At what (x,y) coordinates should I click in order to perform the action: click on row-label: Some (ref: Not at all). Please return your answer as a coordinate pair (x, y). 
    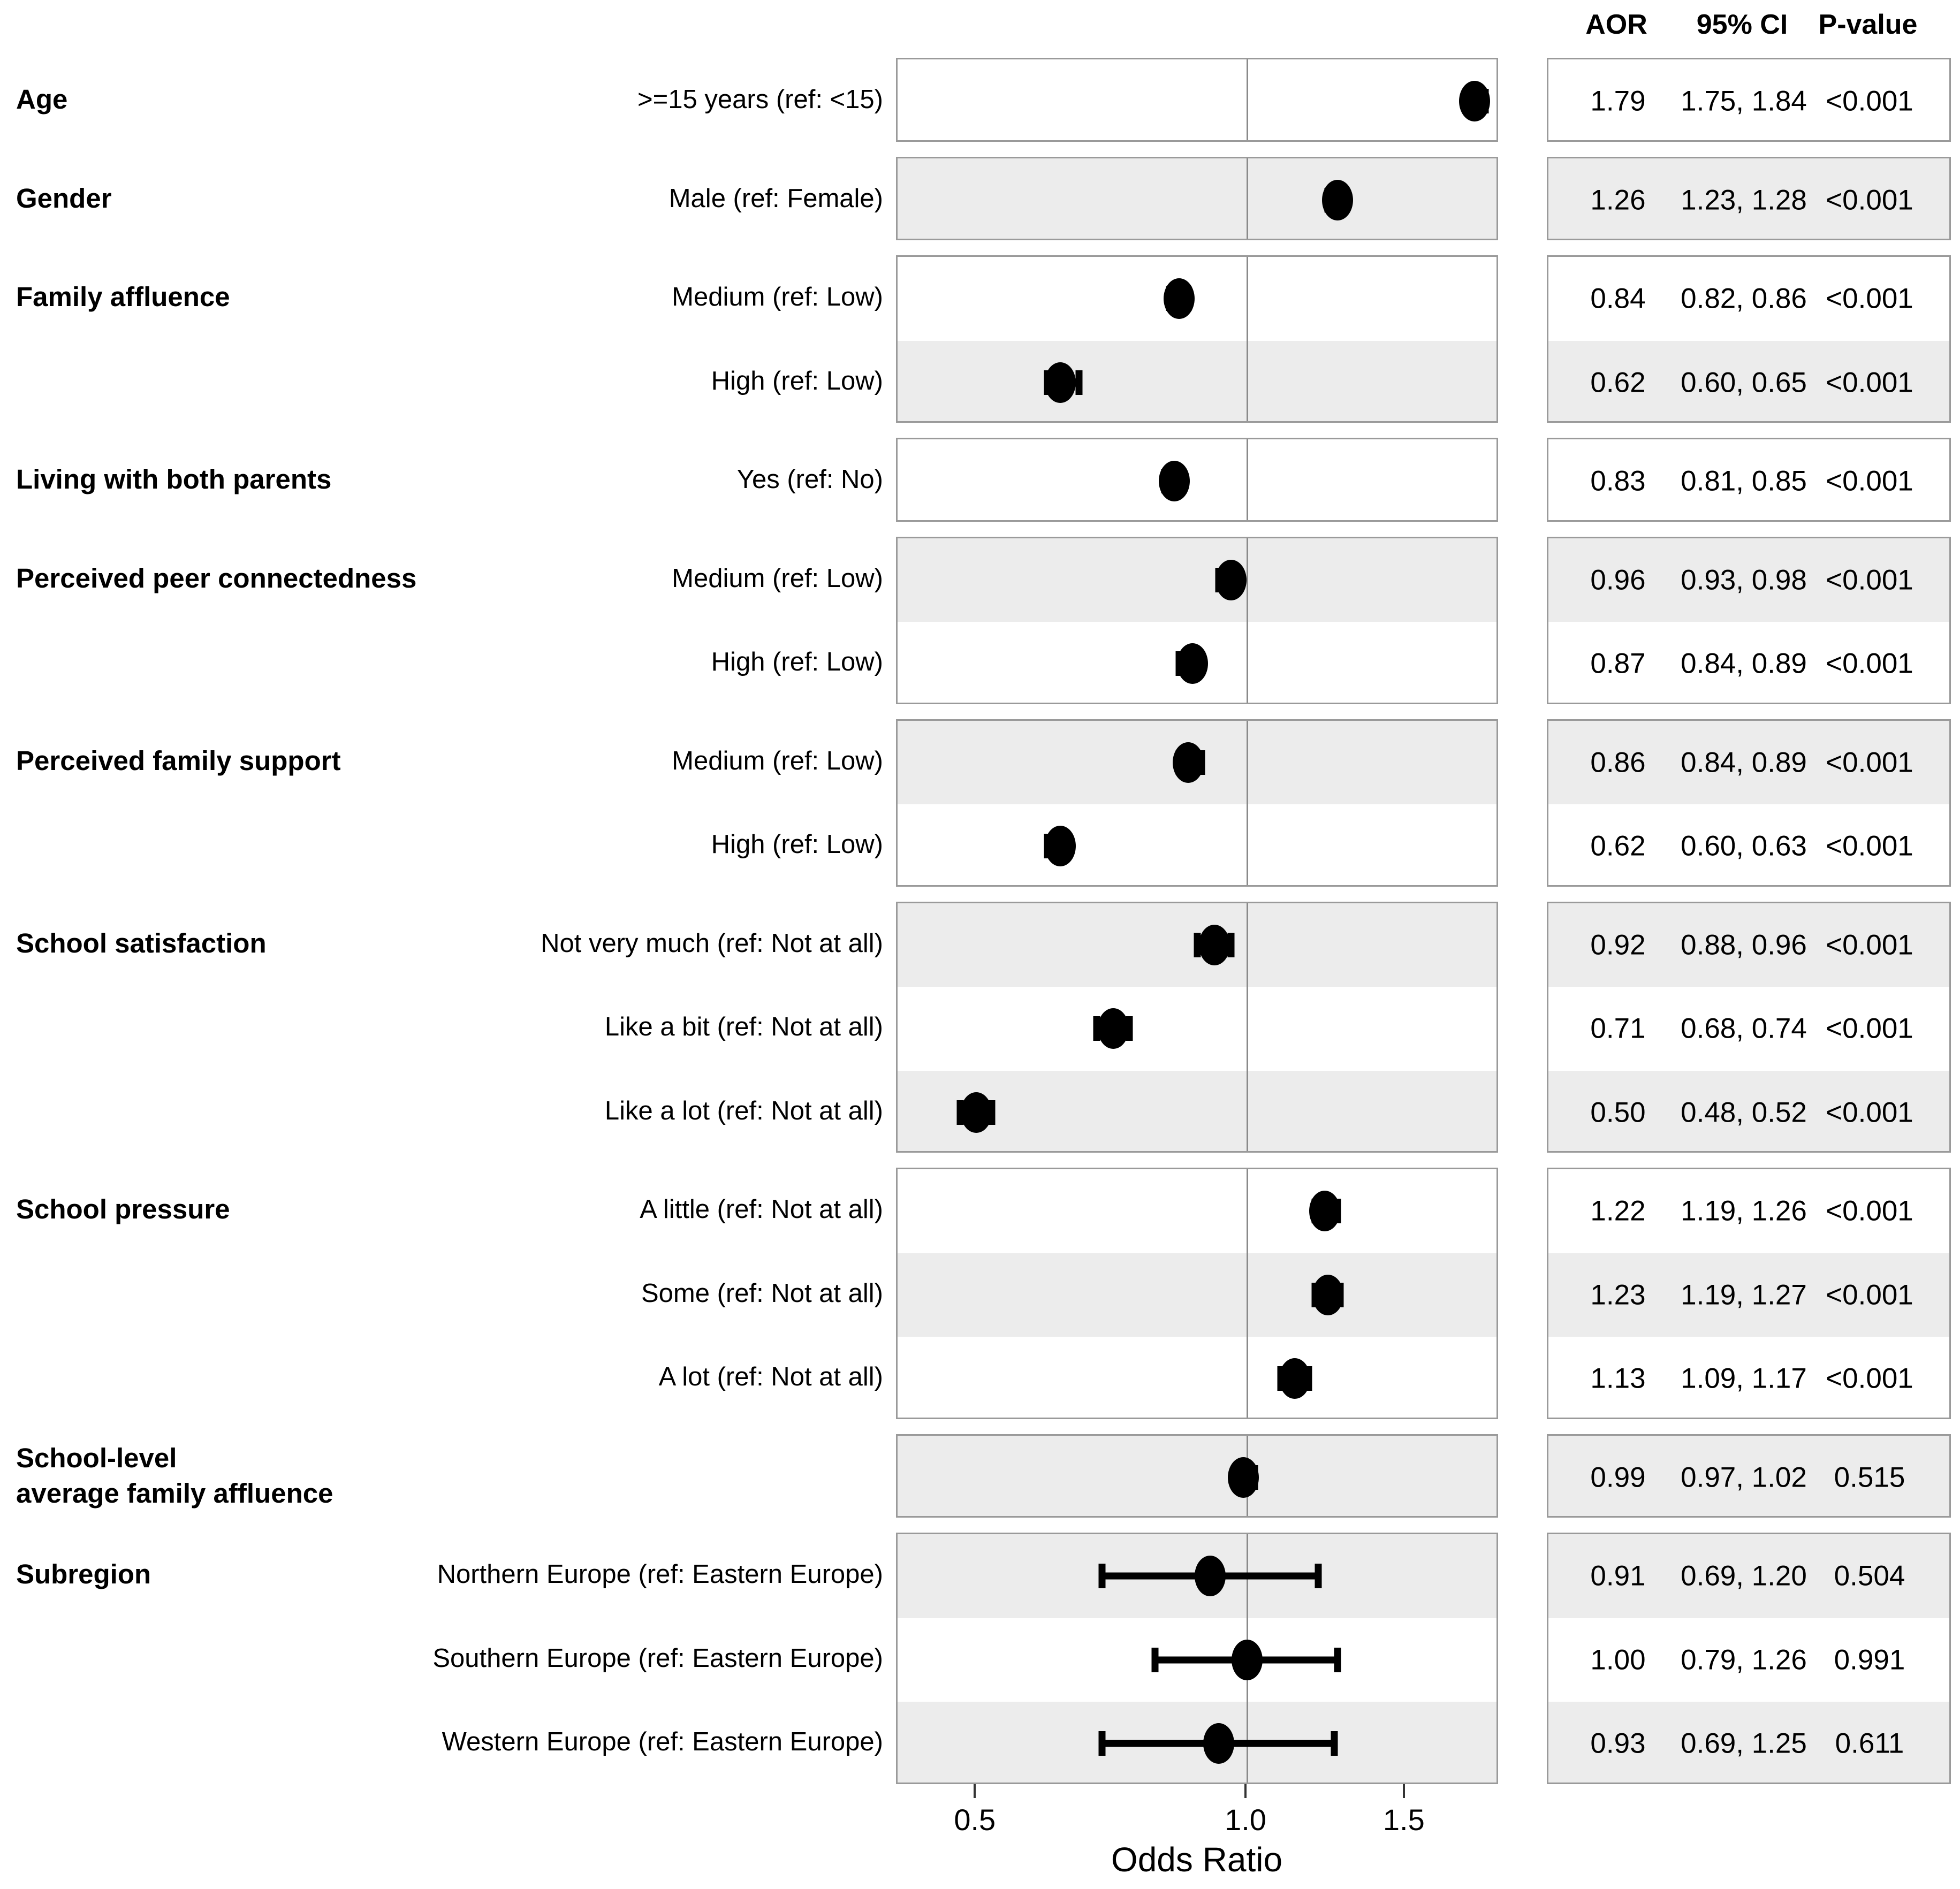
    Looking at the image, I should click on (762, 1293).